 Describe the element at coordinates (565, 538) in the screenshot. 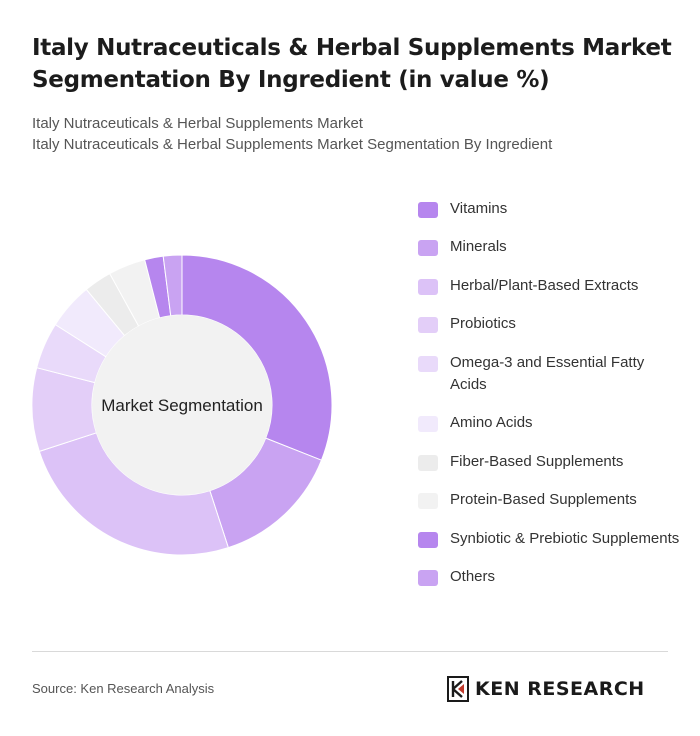

I see `legend-label: Synbiotic & Prebiotic Supplements` at that location.